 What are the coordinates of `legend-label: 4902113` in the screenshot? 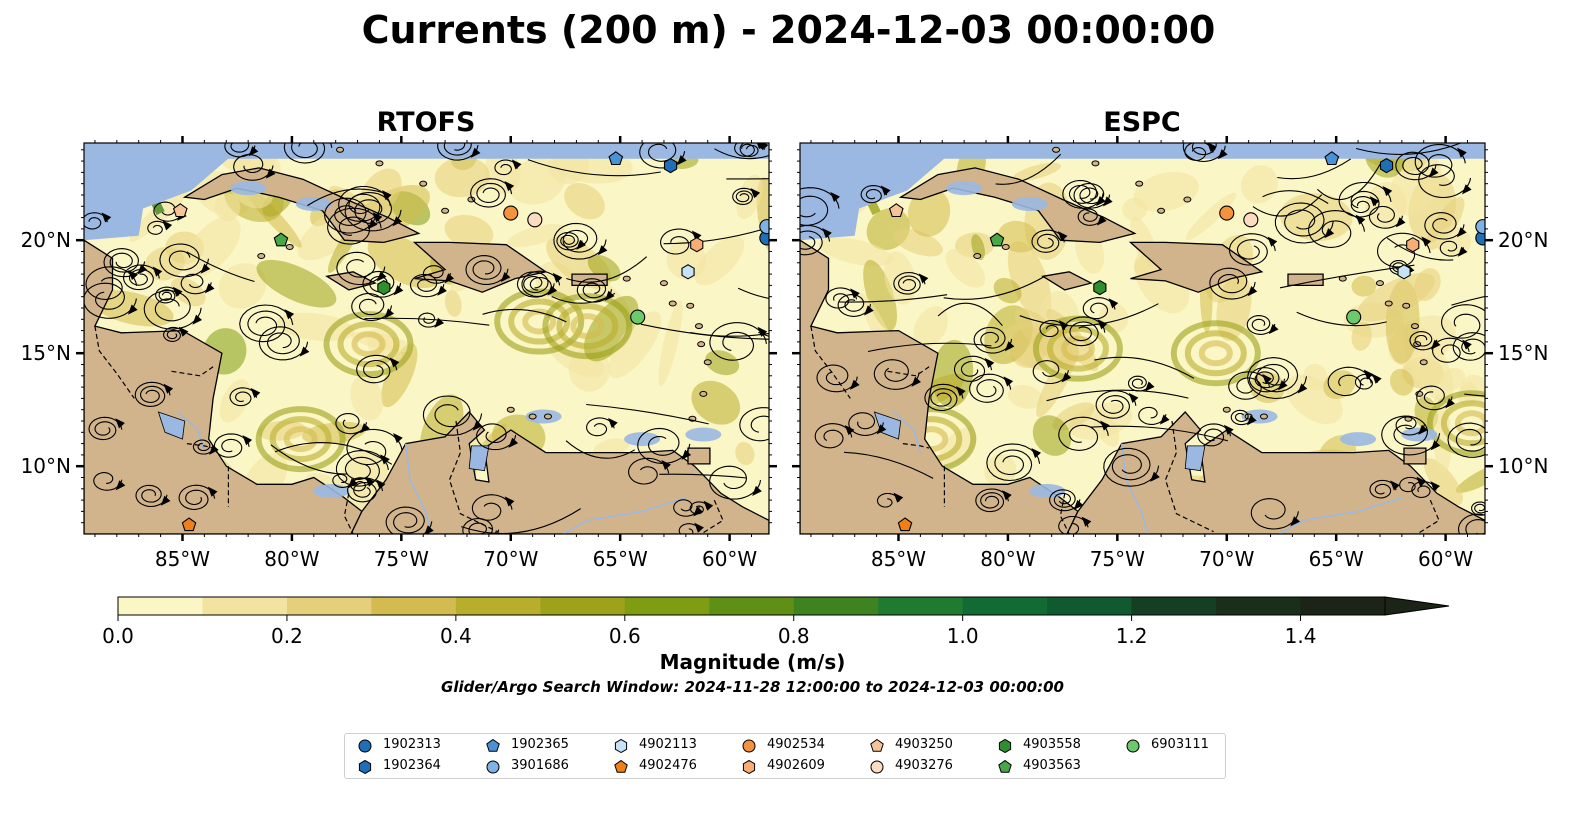 It's located at (668, 744).